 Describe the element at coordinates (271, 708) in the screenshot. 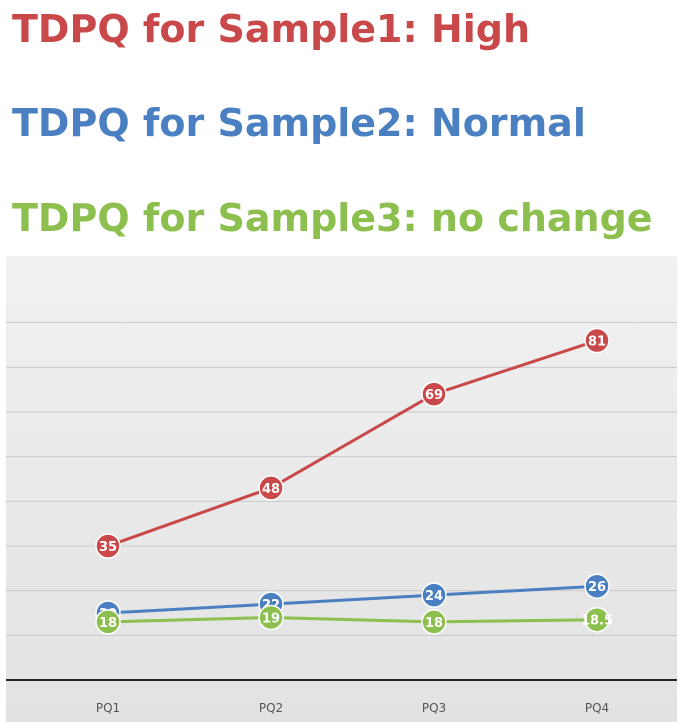

I see `x-tick-label: PQ2` at that location.